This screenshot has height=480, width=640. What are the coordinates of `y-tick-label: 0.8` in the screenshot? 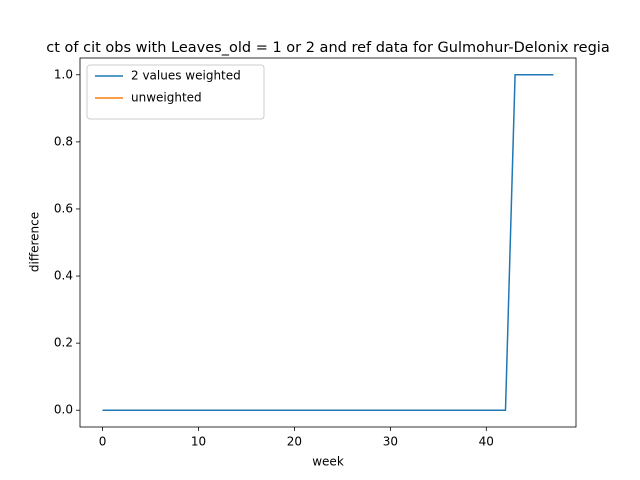 It's located at (63, 141).